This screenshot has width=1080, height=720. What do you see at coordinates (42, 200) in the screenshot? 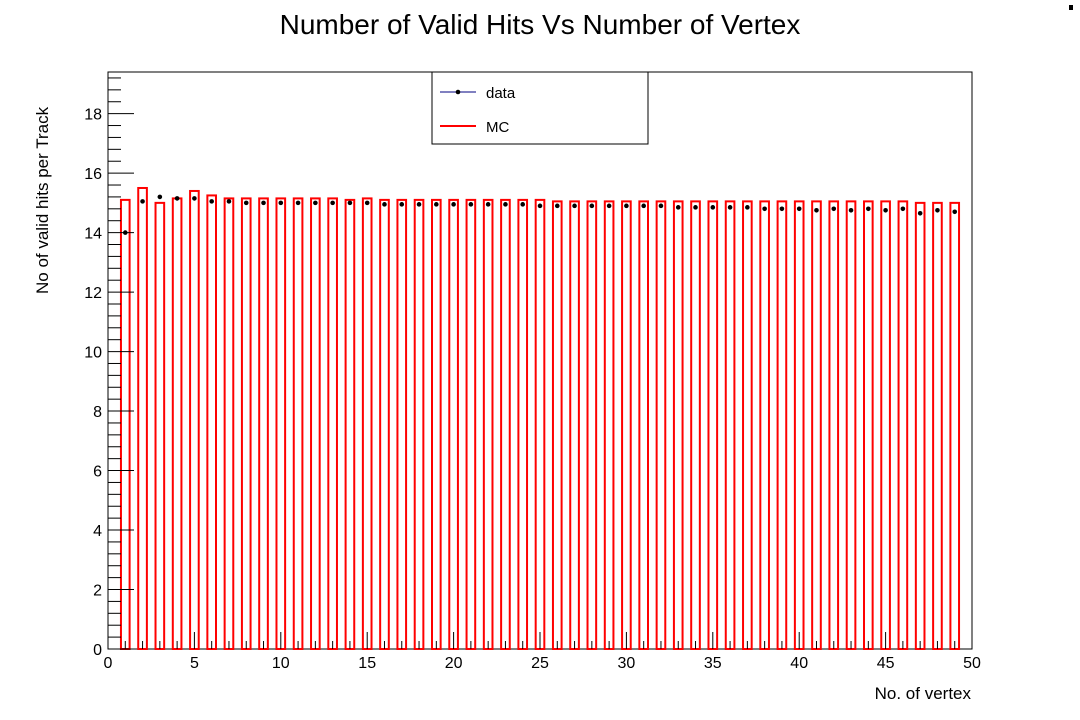
I see `y-axis-label: No of valid hits per Track` at bounding box center [42, 200].